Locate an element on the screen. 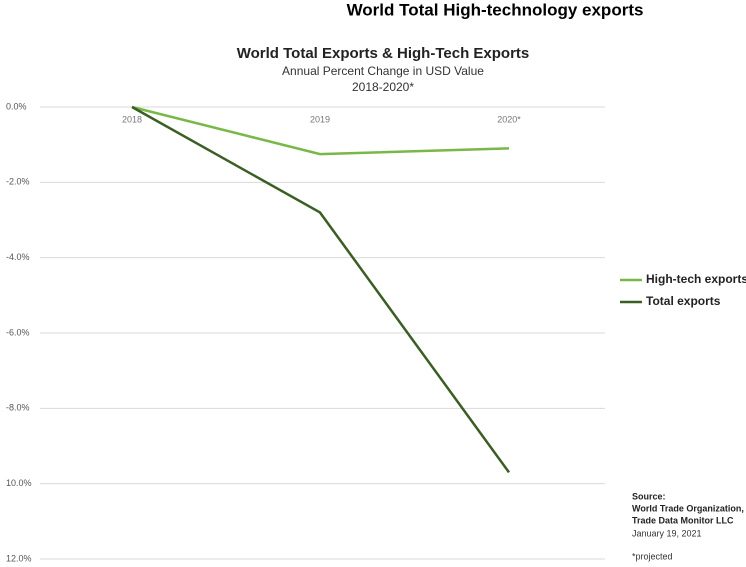 This screenshot has width=746, height=567. y-tick-label: 12.0% is located at coordinates (19, 558).